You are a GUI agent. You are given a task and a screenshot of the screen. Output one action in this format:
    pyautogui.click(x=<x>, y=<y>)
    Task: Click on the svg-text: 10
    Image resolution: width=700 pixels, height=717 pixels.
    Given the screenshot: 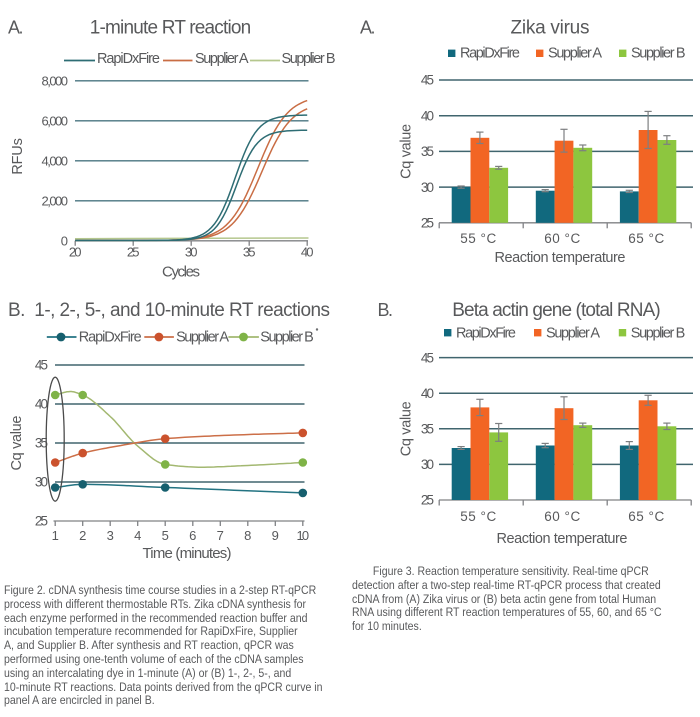 What is the action you would take?
    pyautogui.click(x=303, y=535)
    